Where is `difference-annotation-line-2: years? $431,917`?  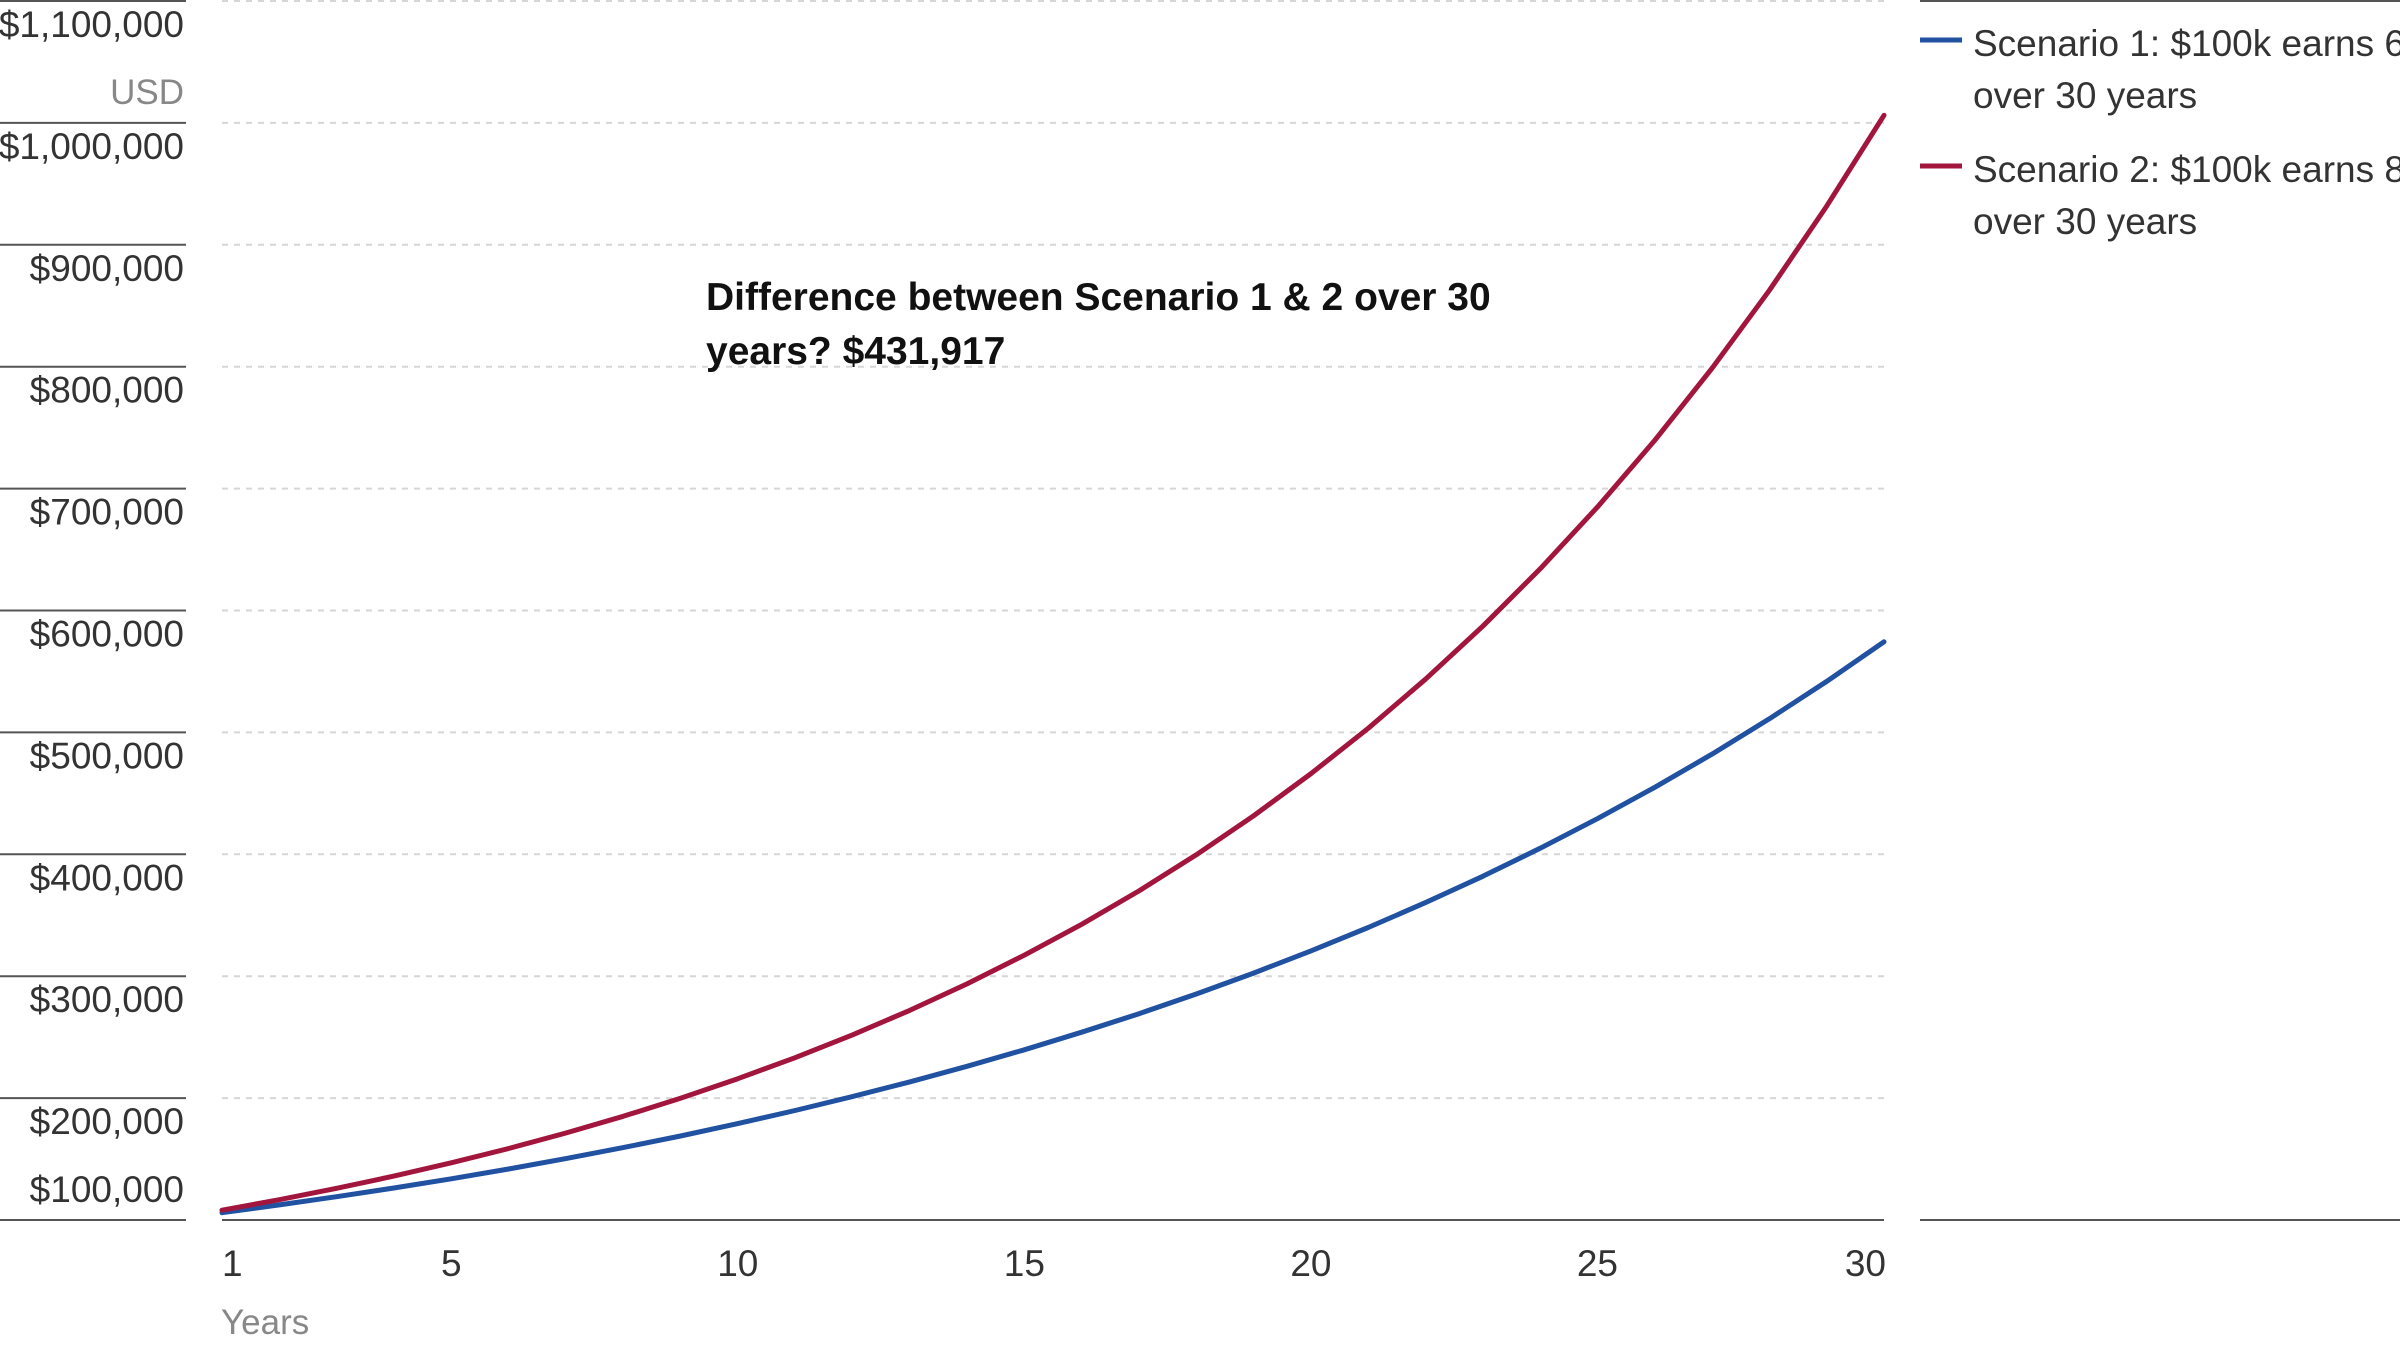 difference-annotation-line-2: years? $431,917 is located at coordinates (855, 351).